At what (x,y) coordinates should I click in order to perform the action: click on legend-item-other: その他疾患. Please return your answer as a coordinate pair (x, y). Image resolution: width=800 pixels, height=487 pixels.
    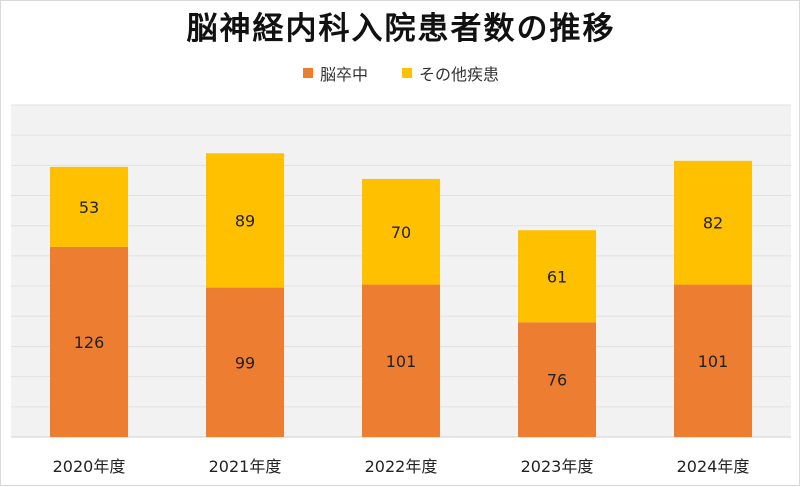
    Looking at the image, I should click on (450, 73).